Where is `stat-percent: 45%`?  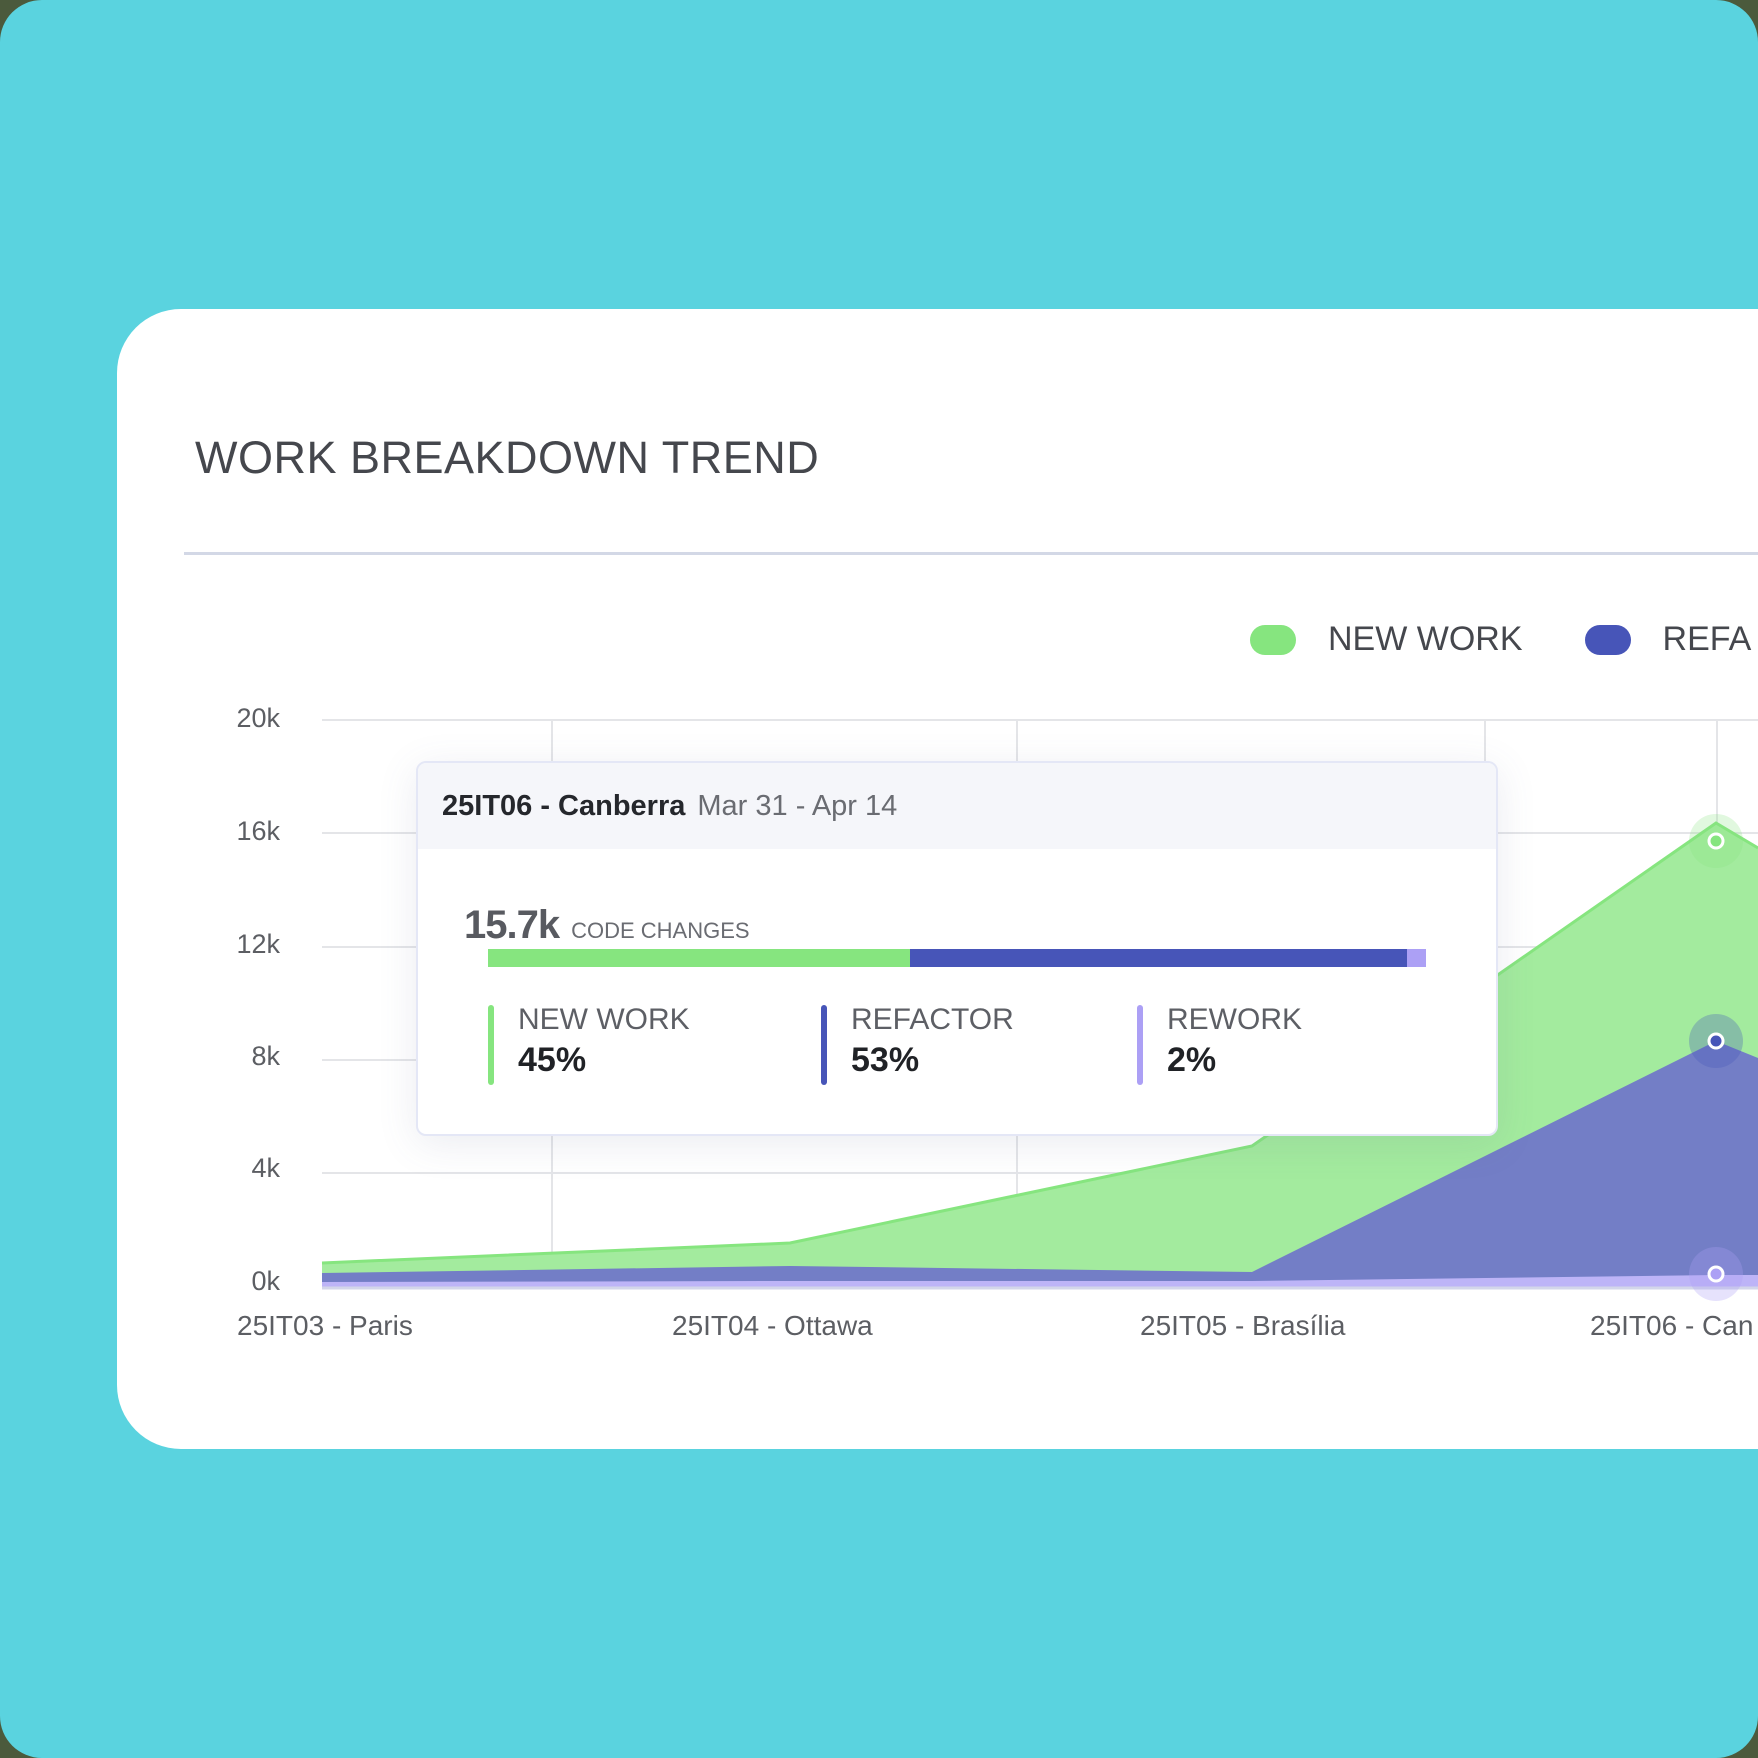
stat-percent: 45% is located at coordinates (552, 1060).